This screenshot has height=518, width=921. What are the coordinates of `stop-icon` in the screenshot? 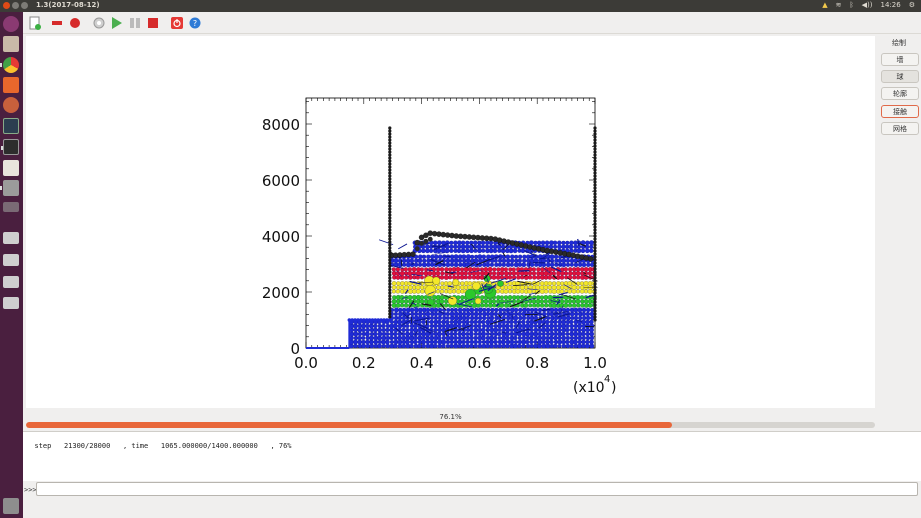 It's located at (57, 23).